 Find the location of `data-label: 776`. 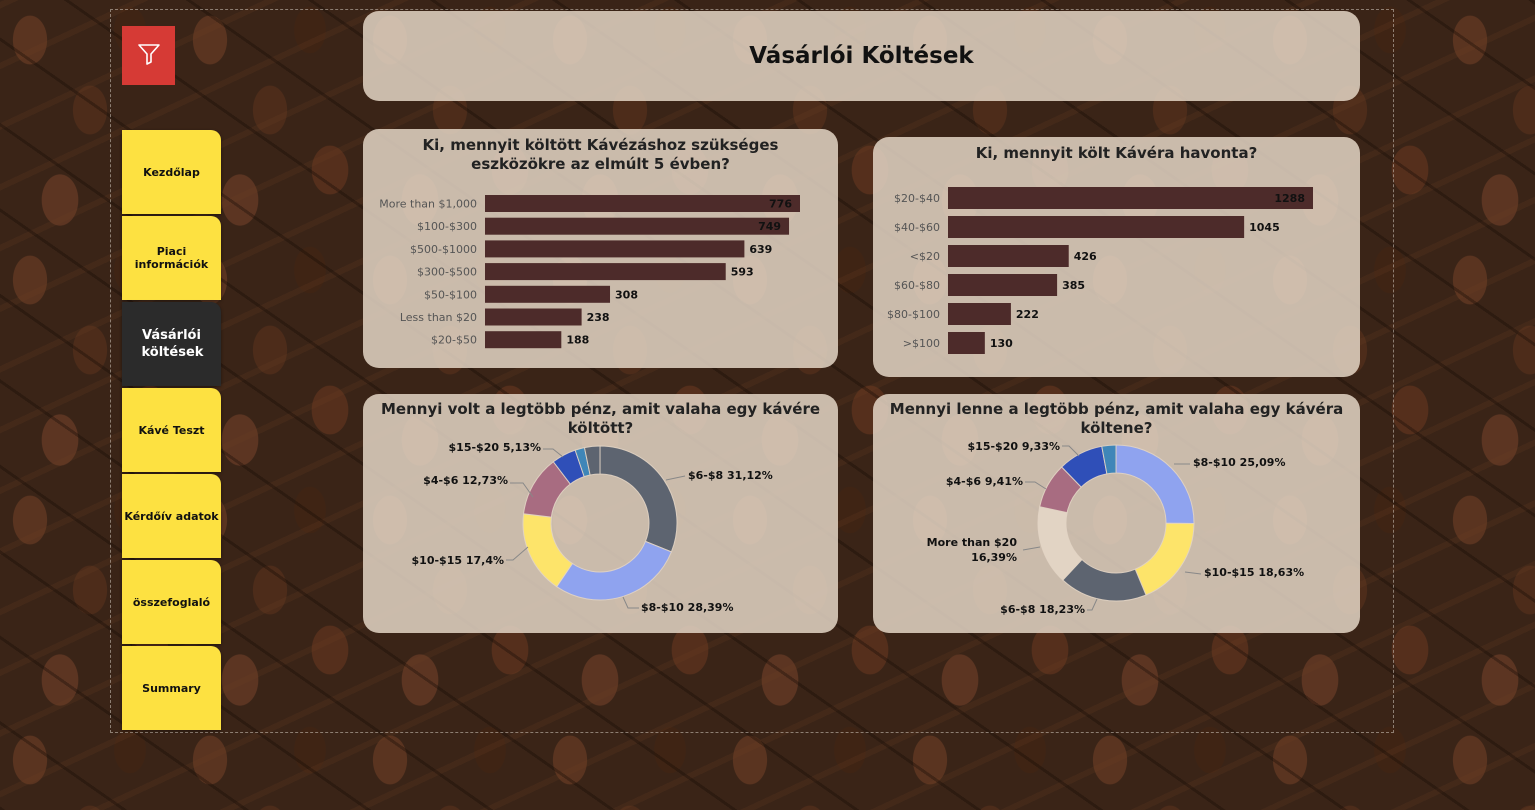

data-label: 776 is located at coordinates (780, 204).